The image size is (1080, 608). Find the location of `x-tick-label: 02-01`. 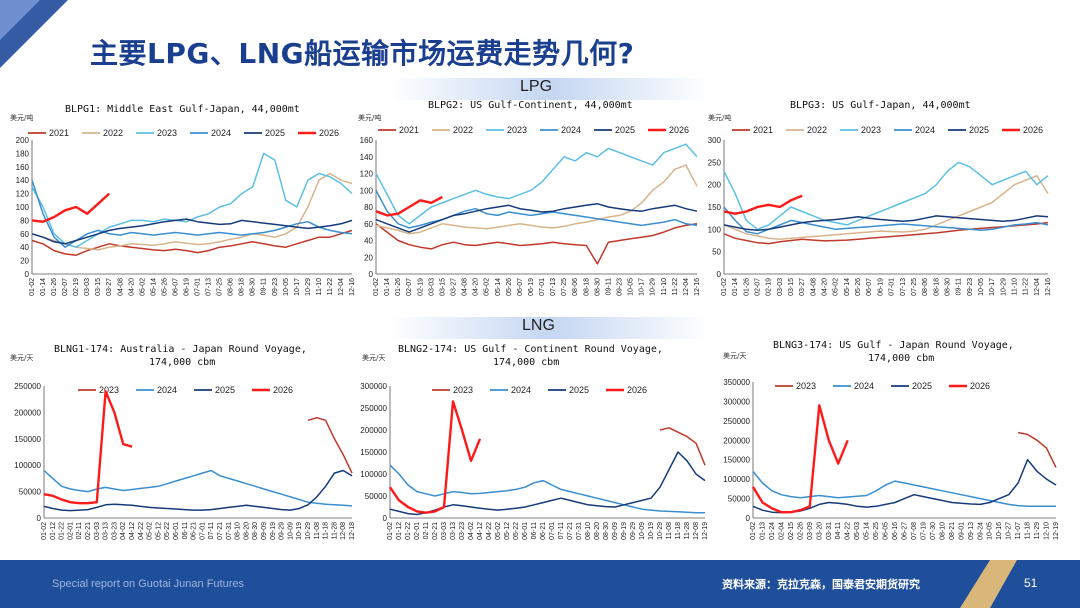

x-tick-label: 02-01 is located at coordinates (417, 531).